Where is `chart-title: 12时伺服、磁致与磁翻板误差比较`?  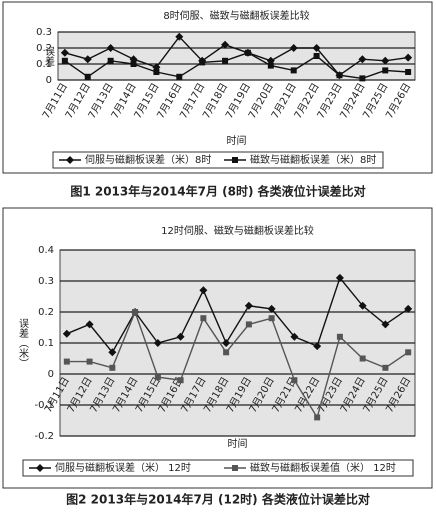 chart-title: 12时伺服、磁致与磁翻板误差比较 is located at coordinates (237, 230).